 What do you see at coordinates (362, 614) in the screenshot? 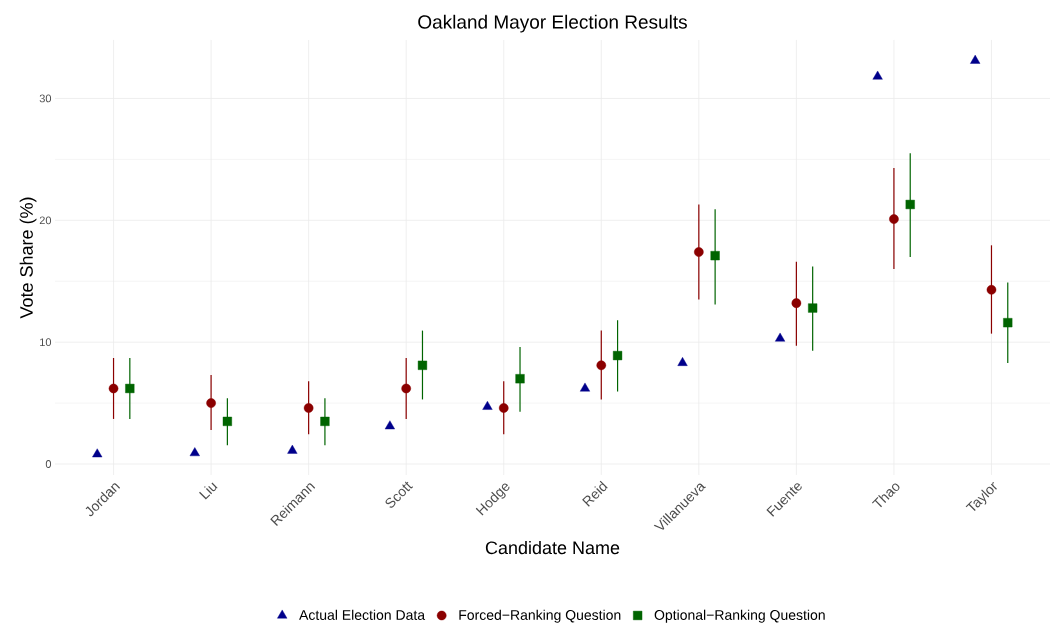
I see `legend-label: Actual Election Data` at bounding box center [362, 614].